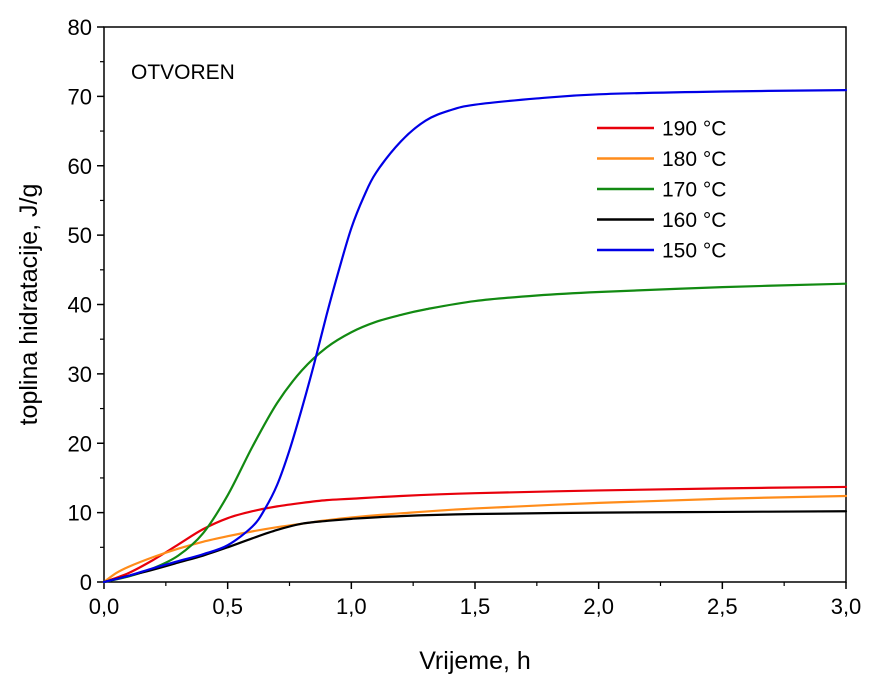 The image size is (872, 680). What do you see at coordinates (846, 606) in the screenshot?
I see `x-tick-label: 3,0` at bounding box center [846, 606].